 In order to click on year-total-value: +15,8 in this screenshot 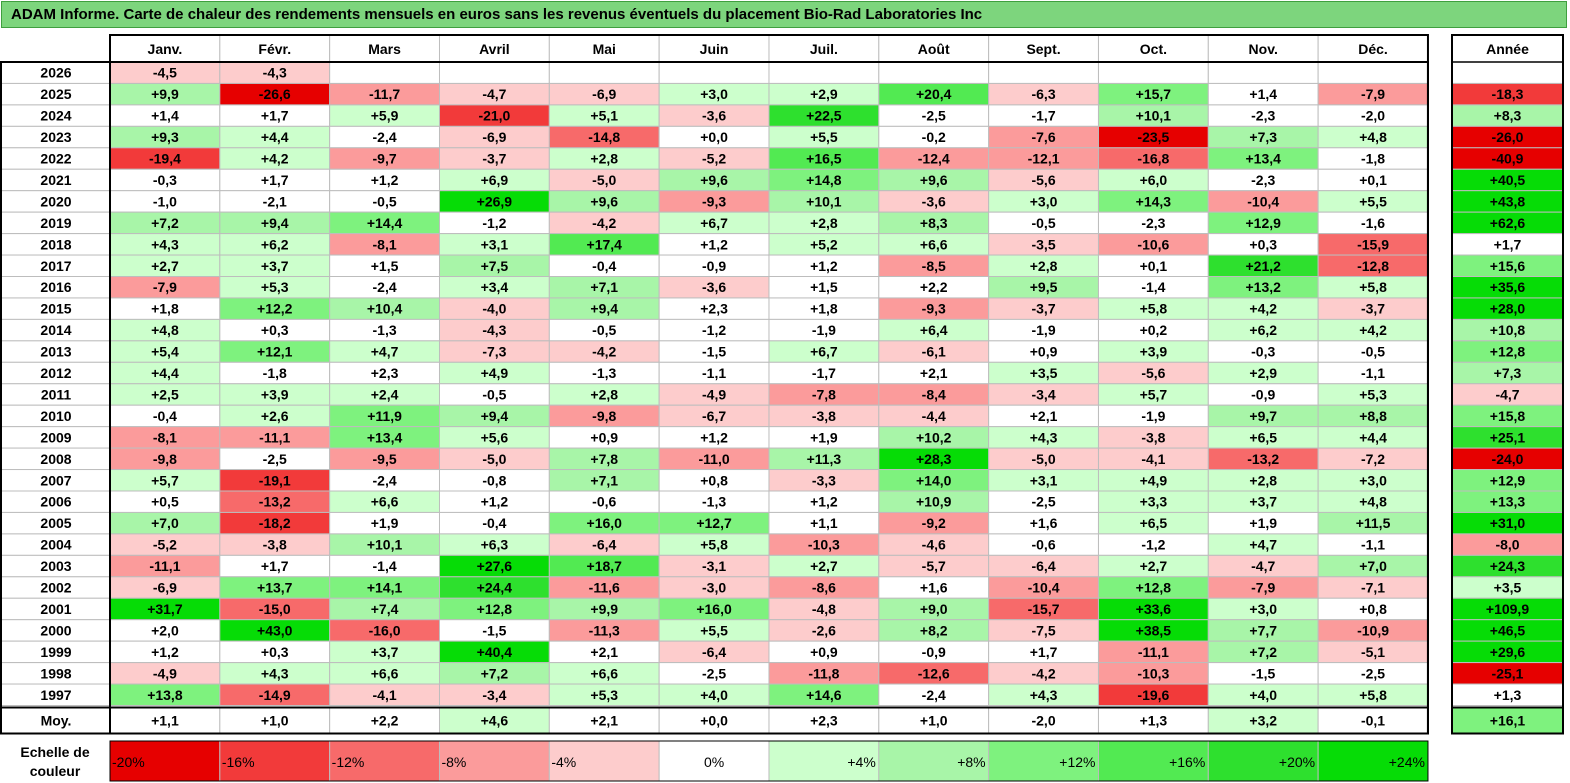, I will do `click(1508, 416)`.